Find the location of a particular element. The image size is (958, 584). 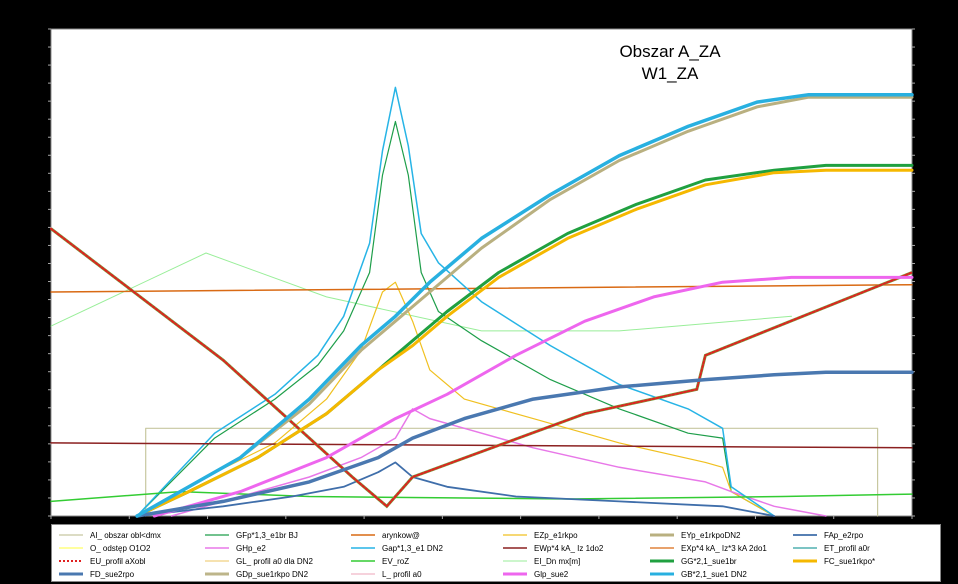

chart-title-line-1: Obszar A_ZA is located at coordinates (670, 51).